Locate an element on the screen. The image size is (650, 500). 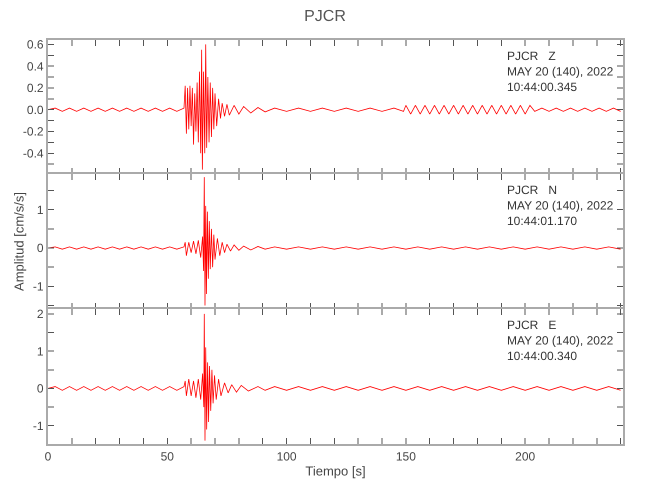
y-tick-label: 0.2 is located at coordinates (35, 88).